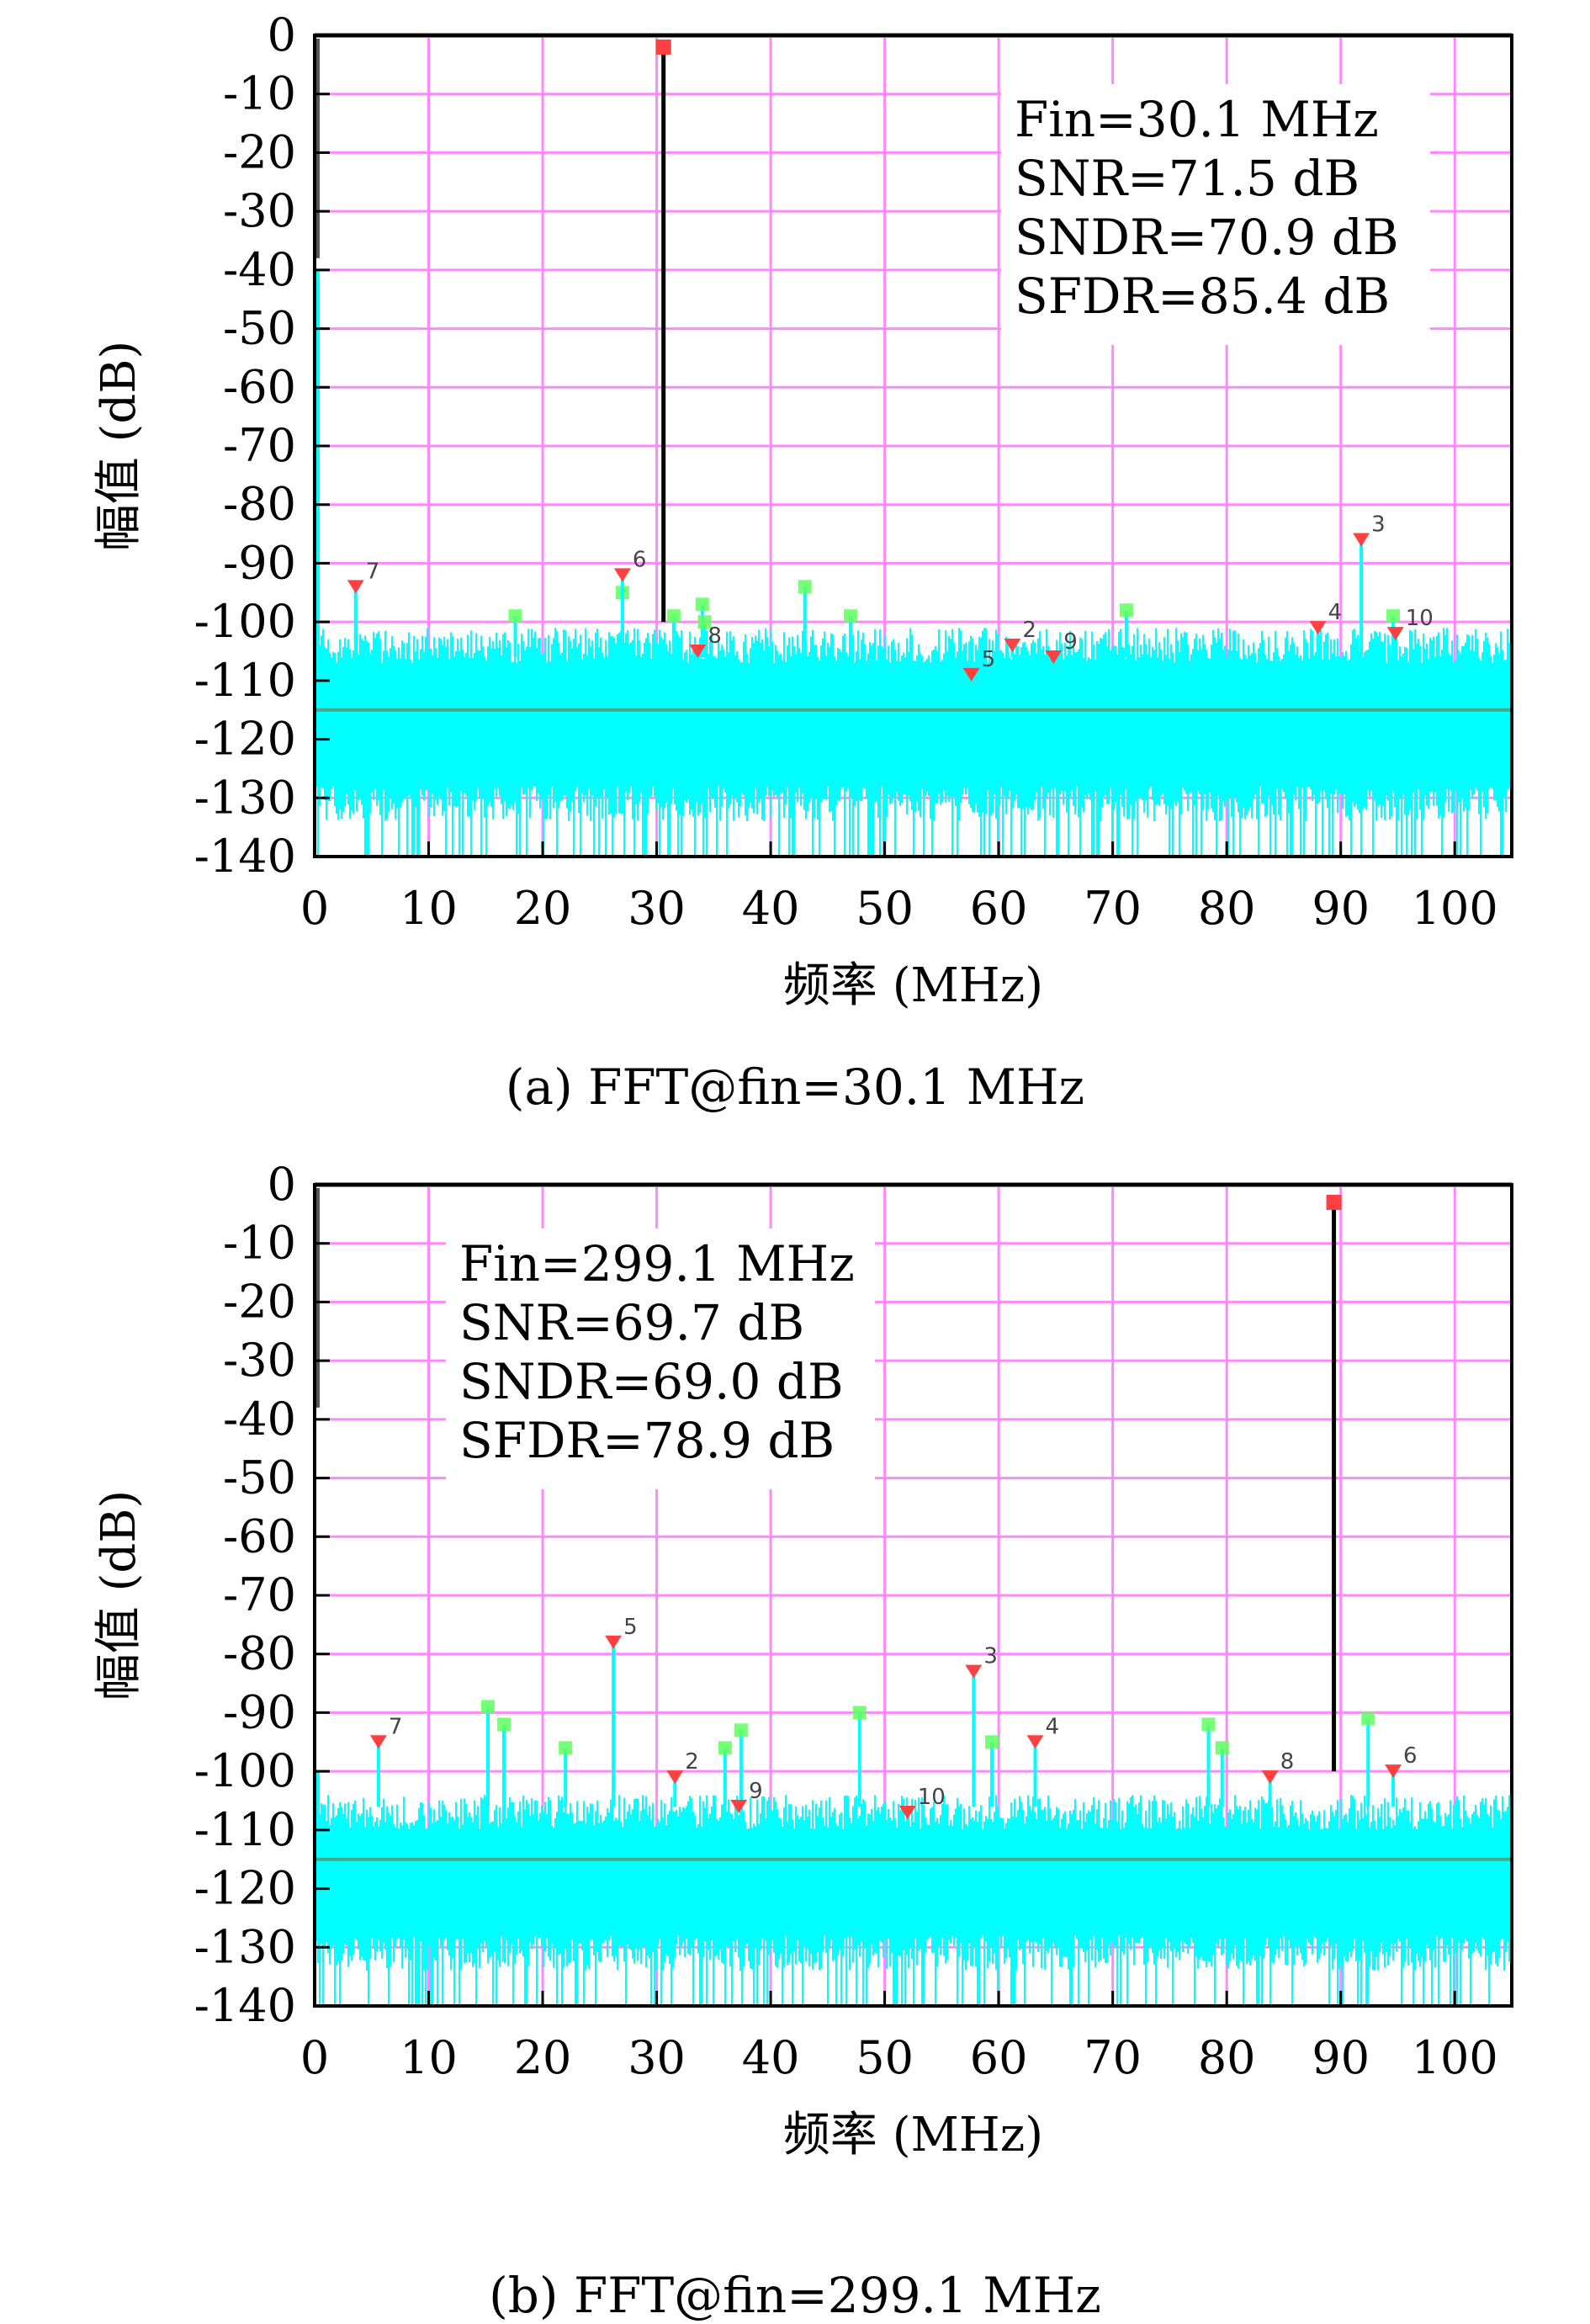 The image size is (1590, 2324). What do you see at coordinates (795, 1087) in the screenshot?
I see `caption-a: (a) FFT@fin=30.1 MHz` at bounding box center [795, 1087].